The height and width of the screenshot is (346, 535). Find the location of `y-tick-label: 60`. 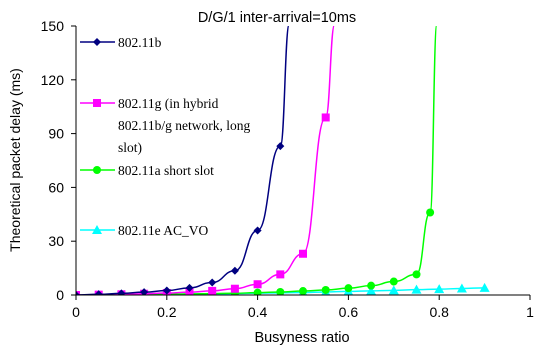

y-tick-label: 60 is located at coordinates (56, 187).